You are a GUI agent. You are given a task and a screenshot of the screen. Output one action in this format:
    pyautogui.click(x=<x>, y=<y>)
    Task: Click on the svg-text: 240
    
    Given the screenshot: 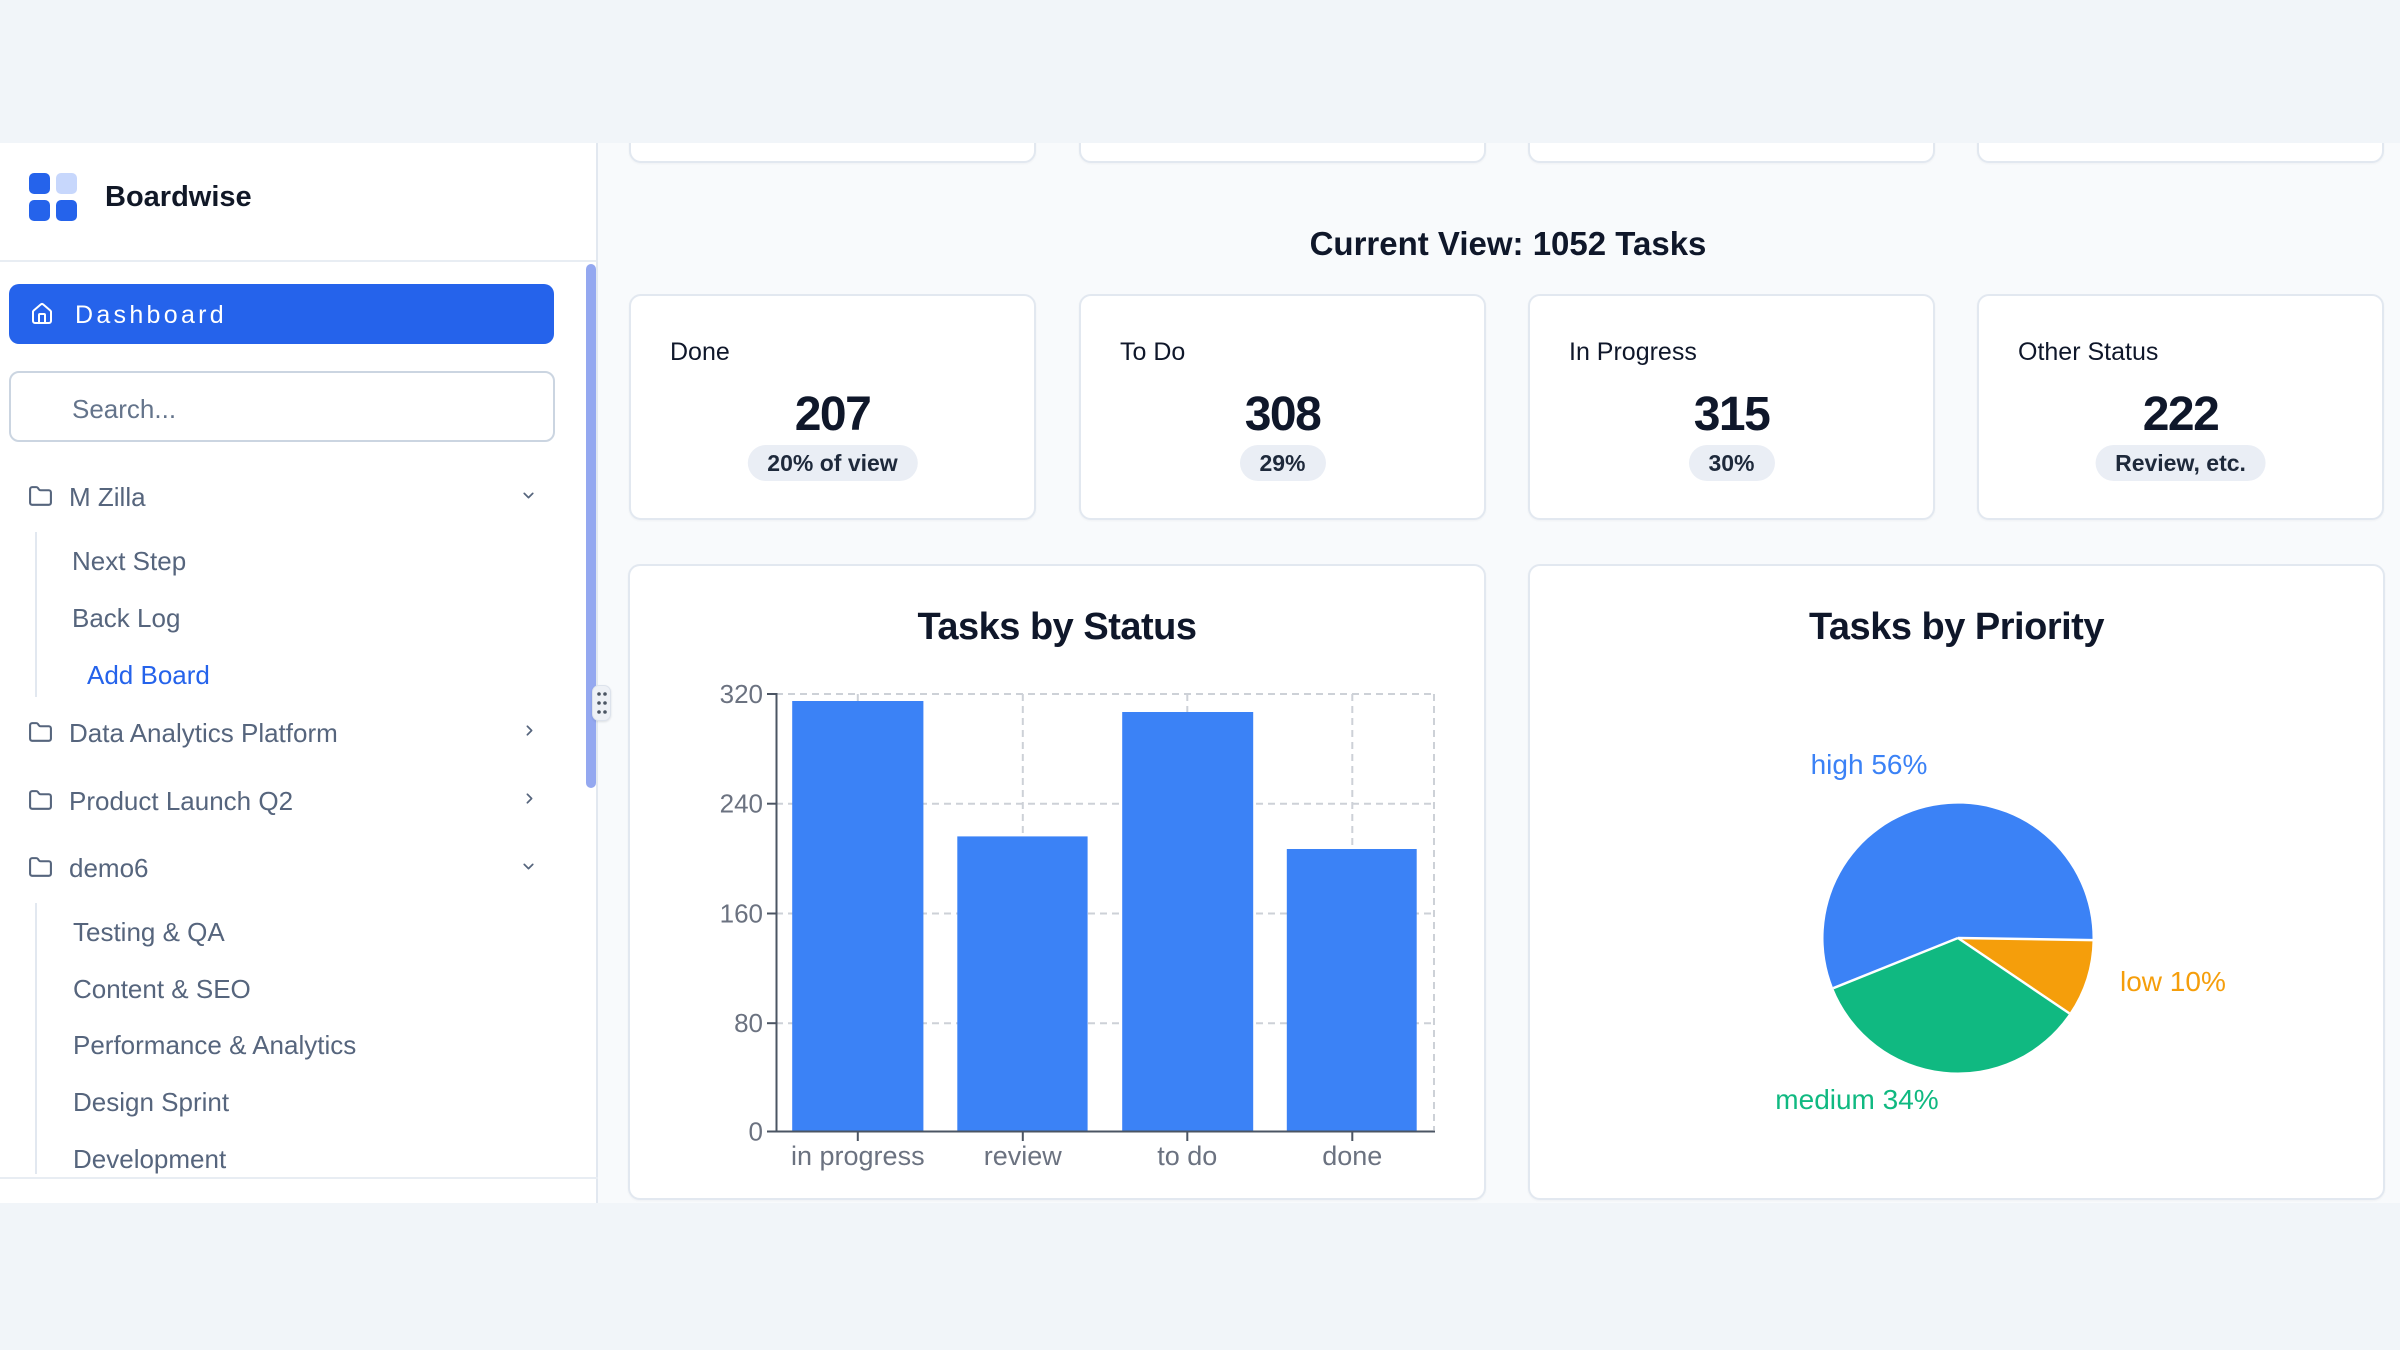 What is the action you would take?
    pyautogui.click(x=741, y=804)
    